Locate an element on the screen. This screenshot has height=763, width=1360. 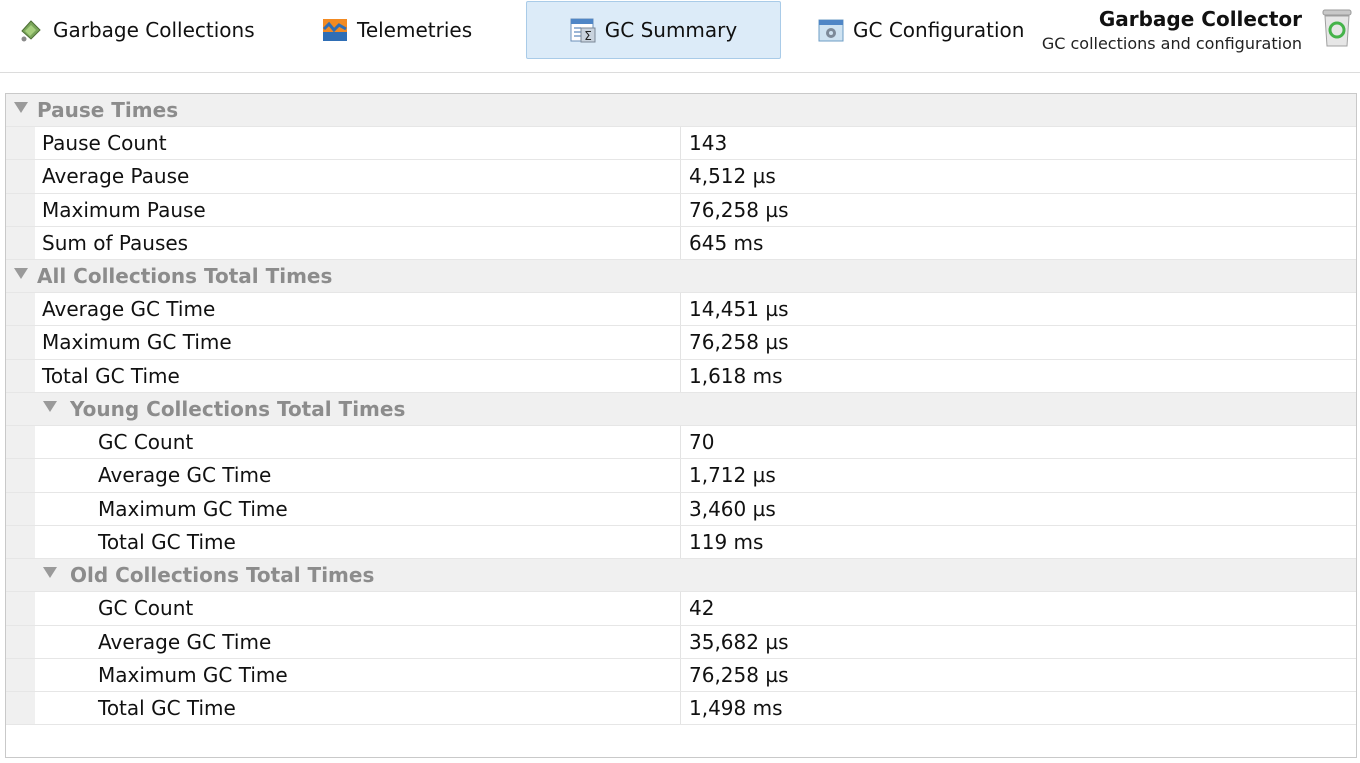
row-value: 1,498 ms is located at coordinates (736, 708).